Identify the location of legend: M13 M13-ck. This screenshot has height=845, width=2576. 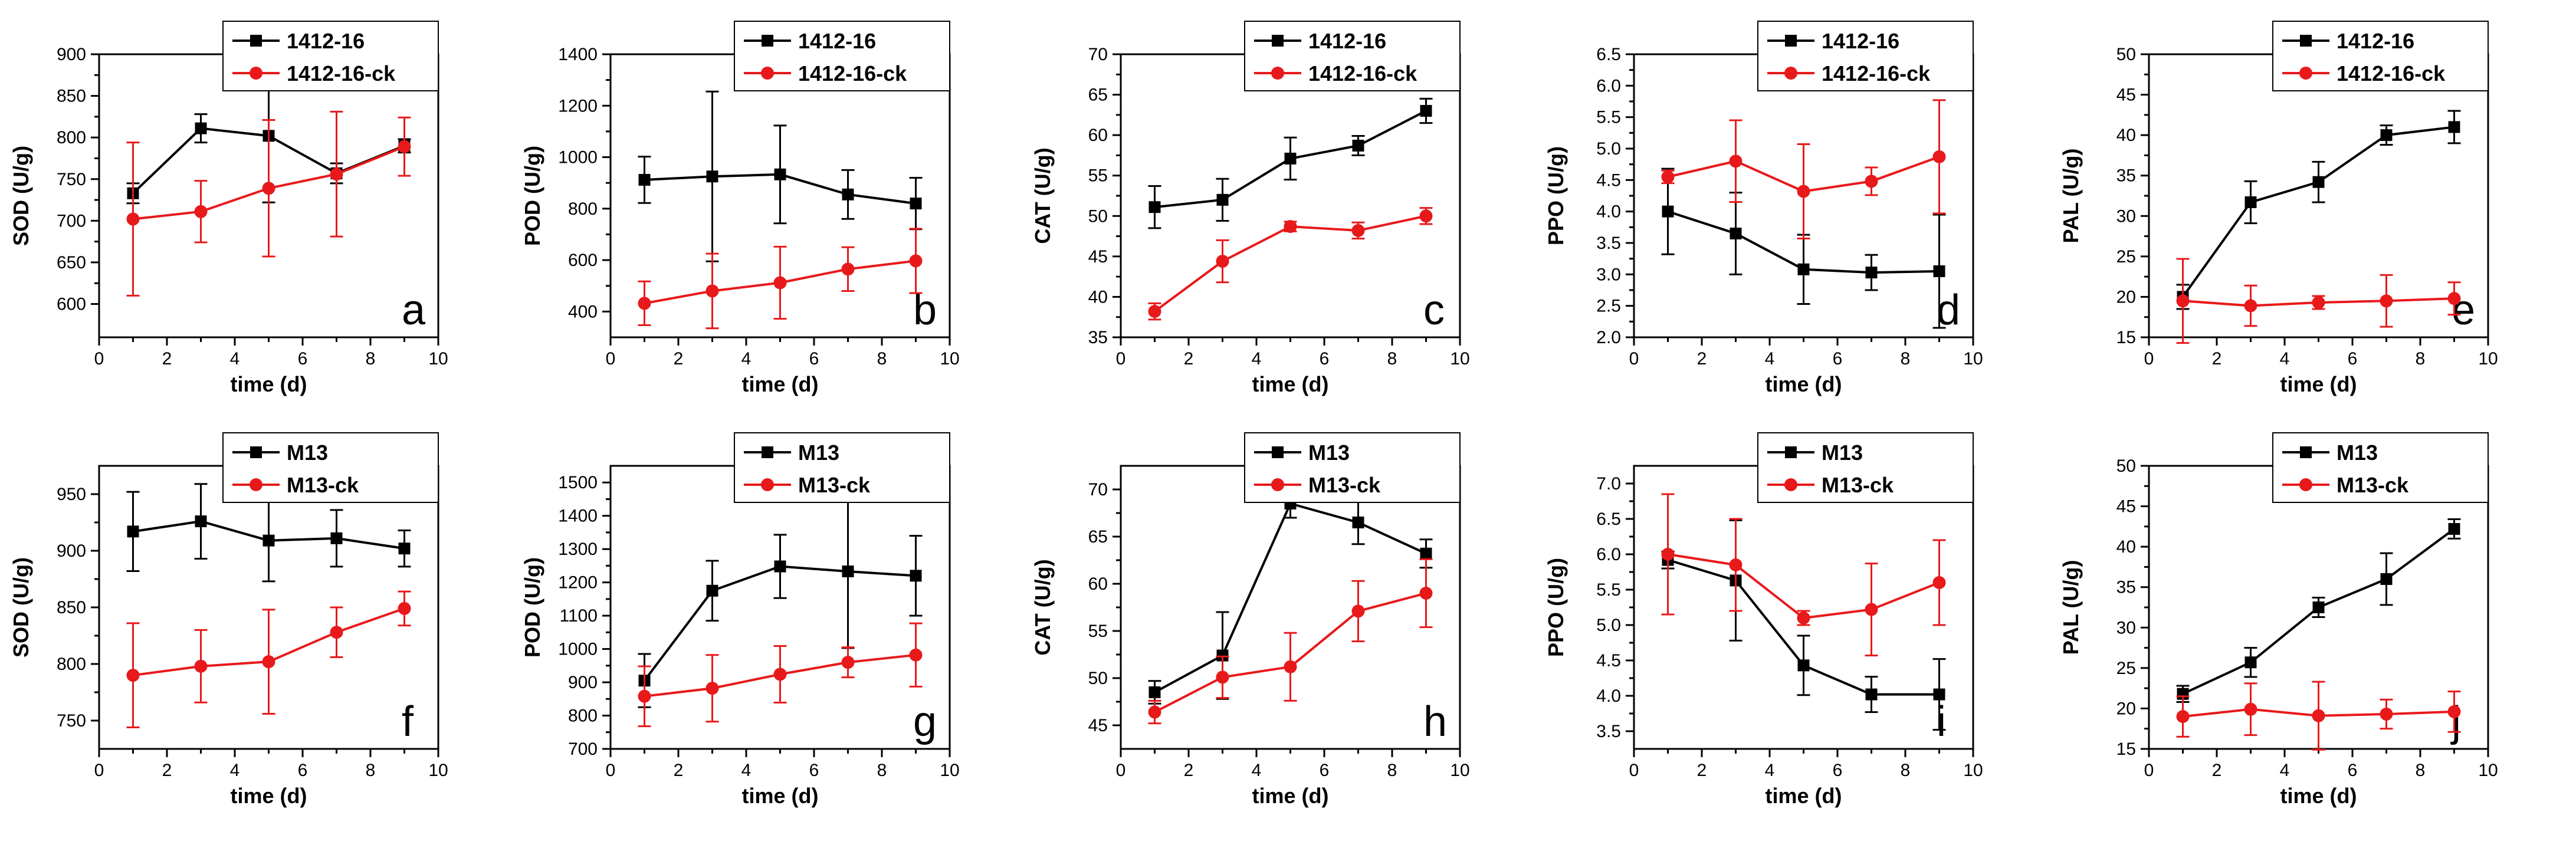
(1352, 467).